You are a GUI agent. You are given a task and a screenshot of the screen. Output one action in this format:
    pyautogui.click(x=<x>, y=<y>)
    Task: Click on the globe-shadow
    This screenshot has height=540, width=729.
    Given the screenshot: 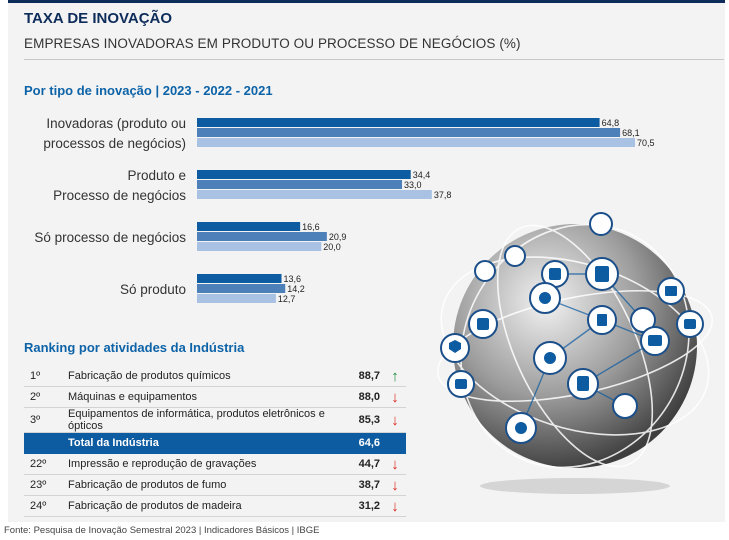 What is the action you would take?
    pyautogui.click(x=575, y=486)
    